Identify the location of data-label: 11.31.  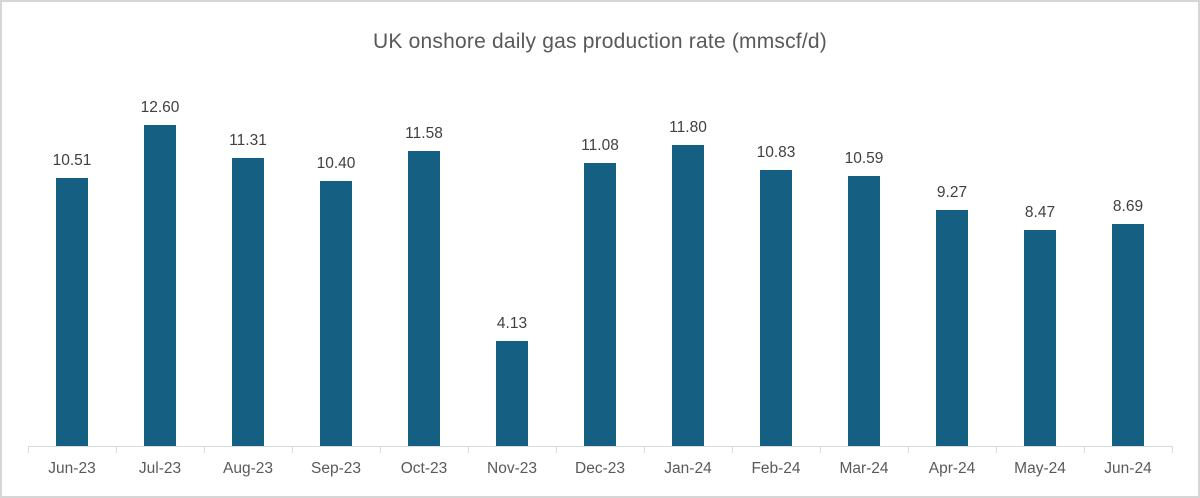
(248, 140).